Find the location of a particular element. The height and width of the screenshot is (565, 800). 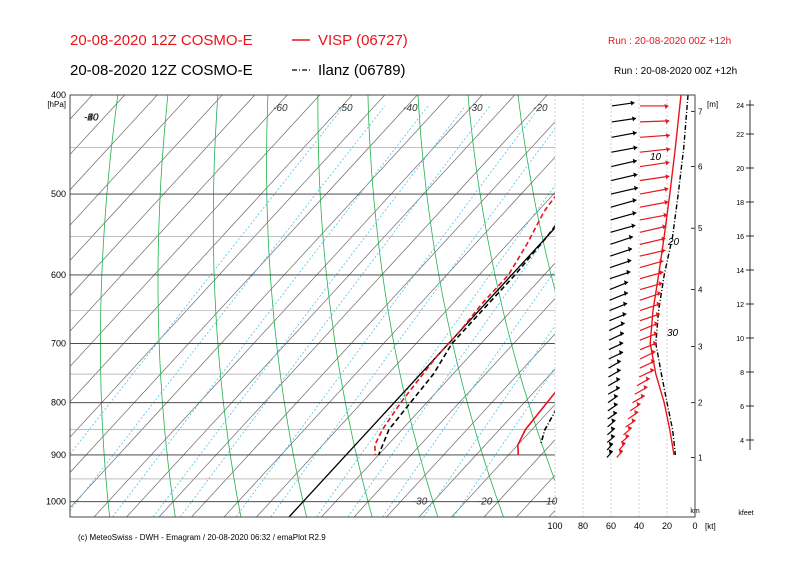

wind-speed-label: 30 is located at coordinates (673, 333).